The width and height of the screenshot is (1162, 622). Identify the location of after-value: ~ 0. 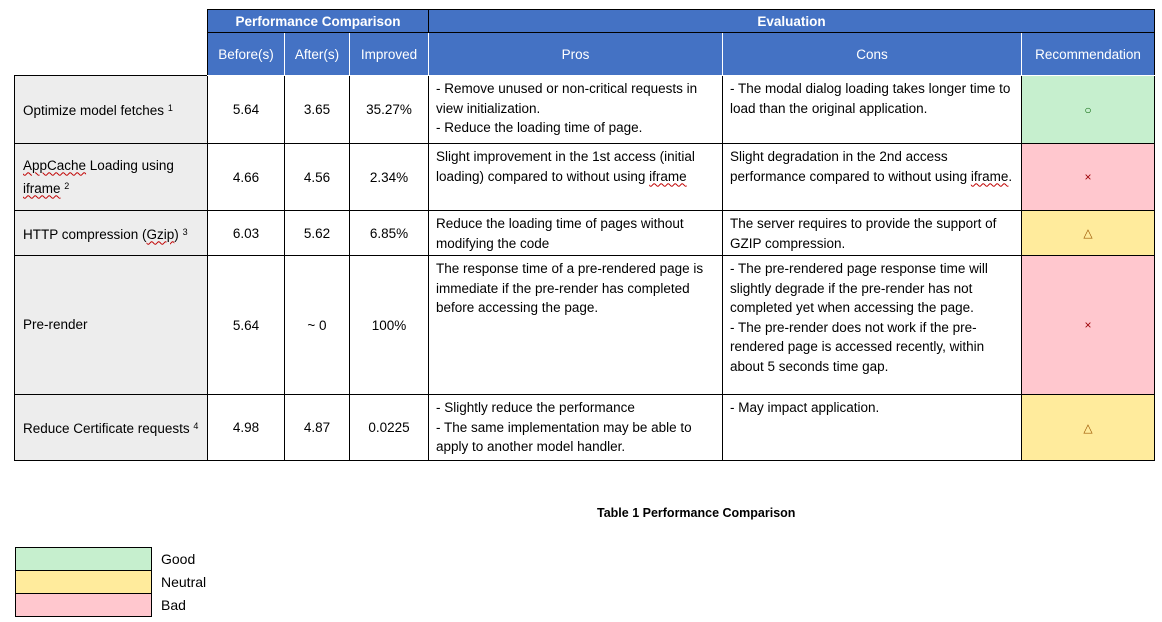
(317, 325).